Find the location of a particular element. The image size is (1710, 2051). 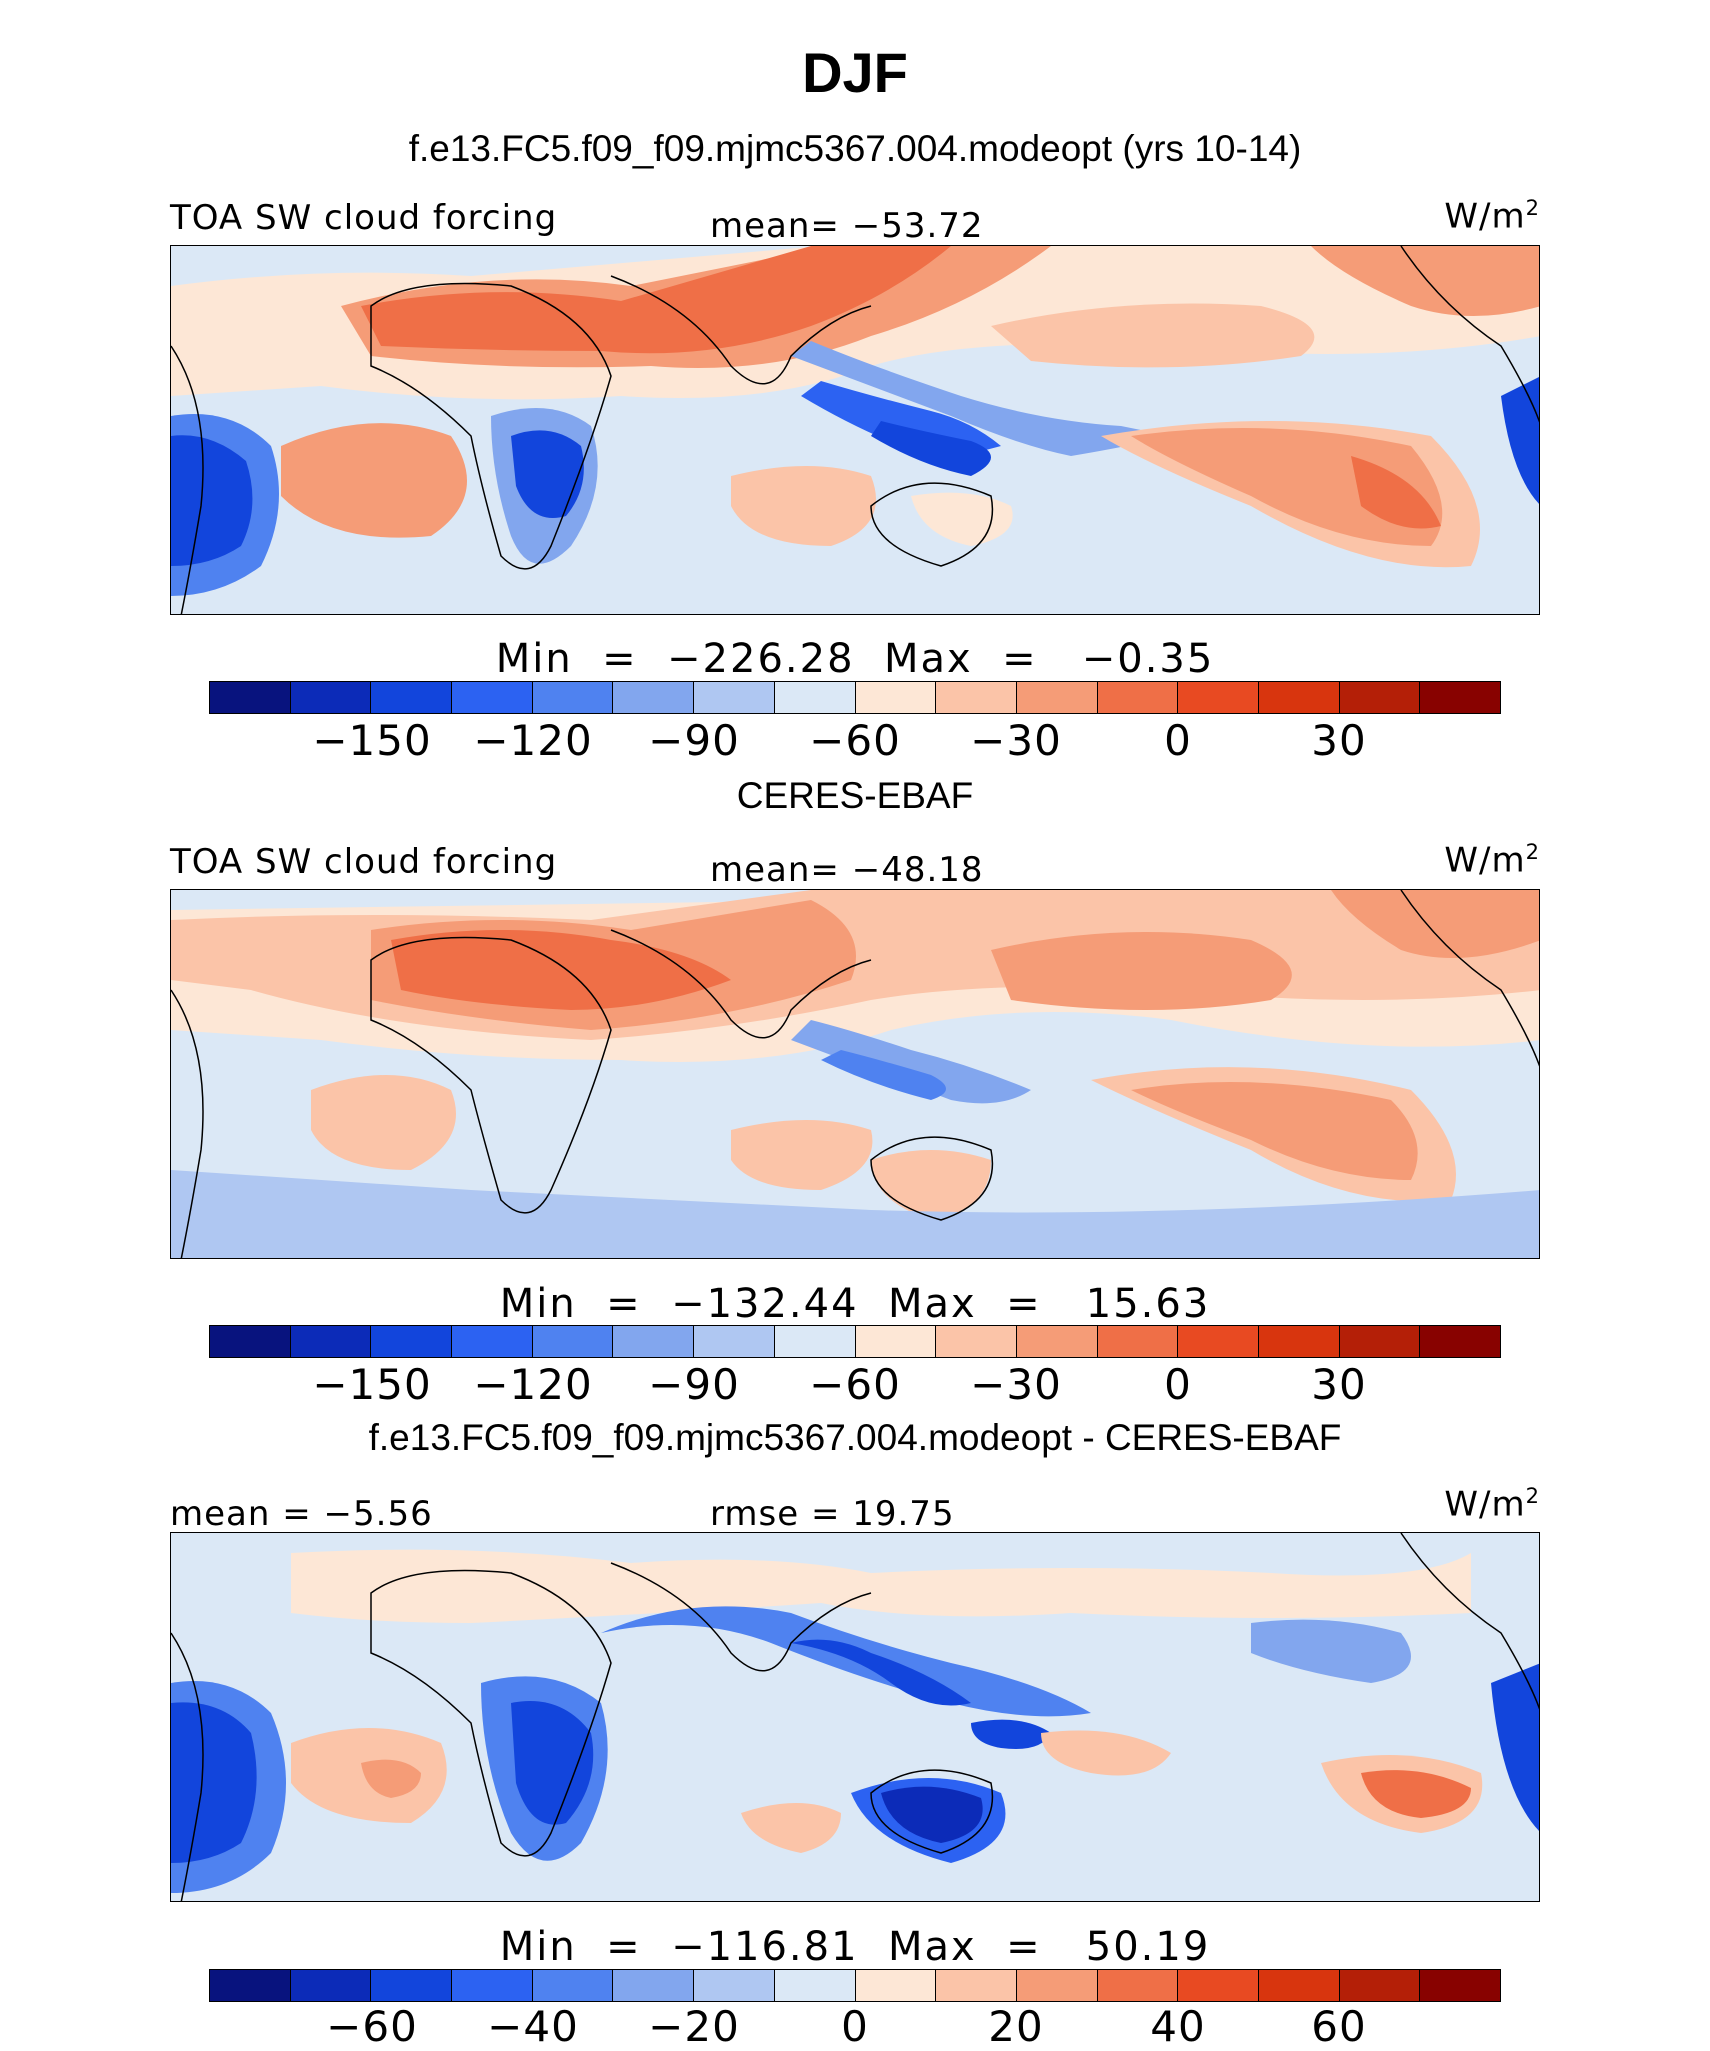

panel-1-tick: −60 is located at coordinates (855, 740).